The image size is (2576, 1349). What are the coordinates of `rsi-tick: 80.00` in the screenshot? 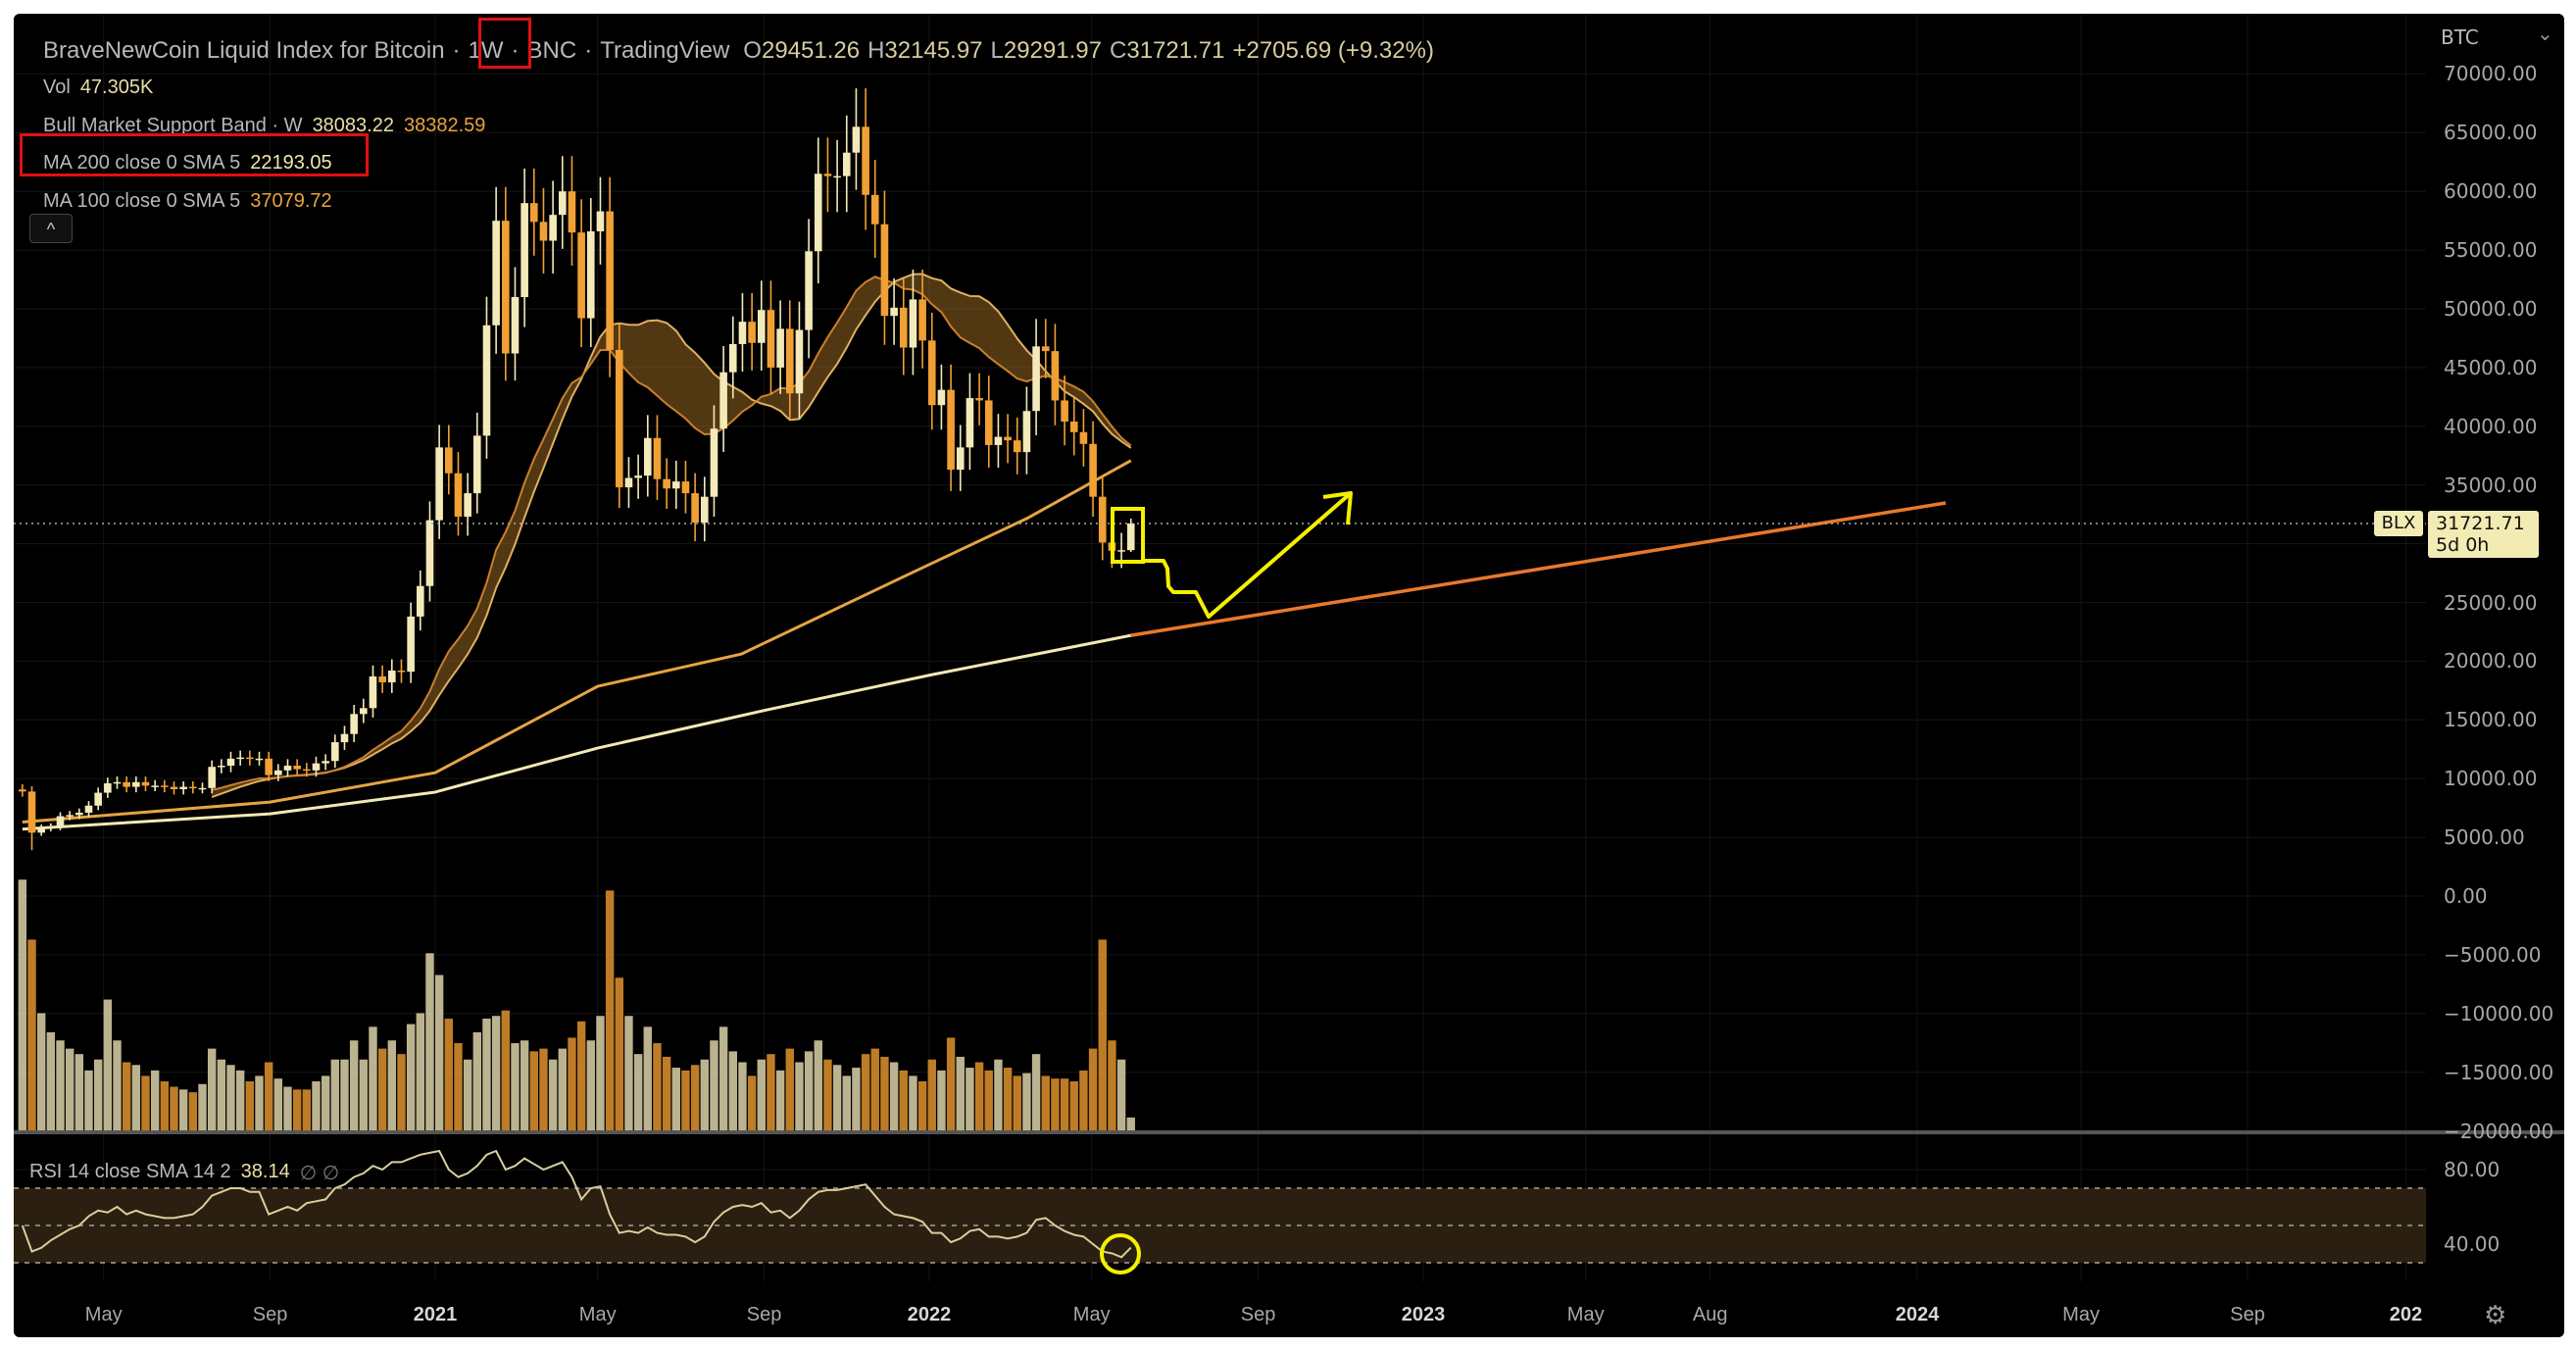 It's located at (2472, 1169).